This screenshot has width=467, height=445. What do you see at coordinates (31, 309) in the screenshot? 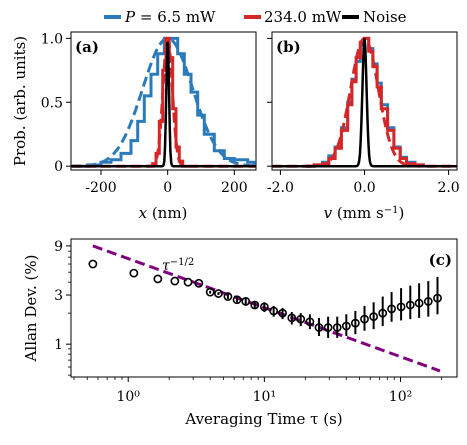
I see `panel-c-ylabel: Allan Dev. (%)` at bounding box center [31, 309].